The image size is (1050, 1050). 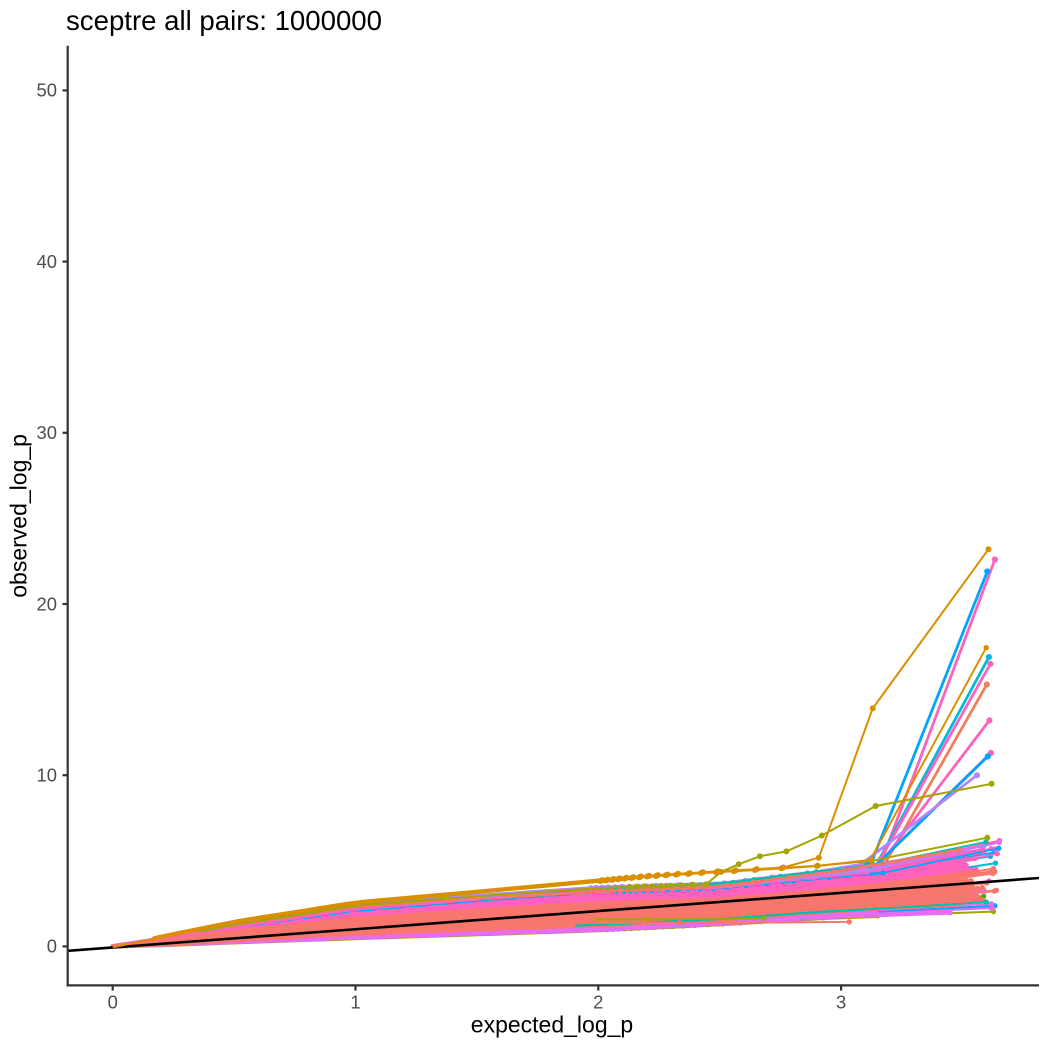 What do you see at coordinates (19, 516) in the screenshot?
I see `svg-text: observed_log_p` at bounding box center [19, 516].